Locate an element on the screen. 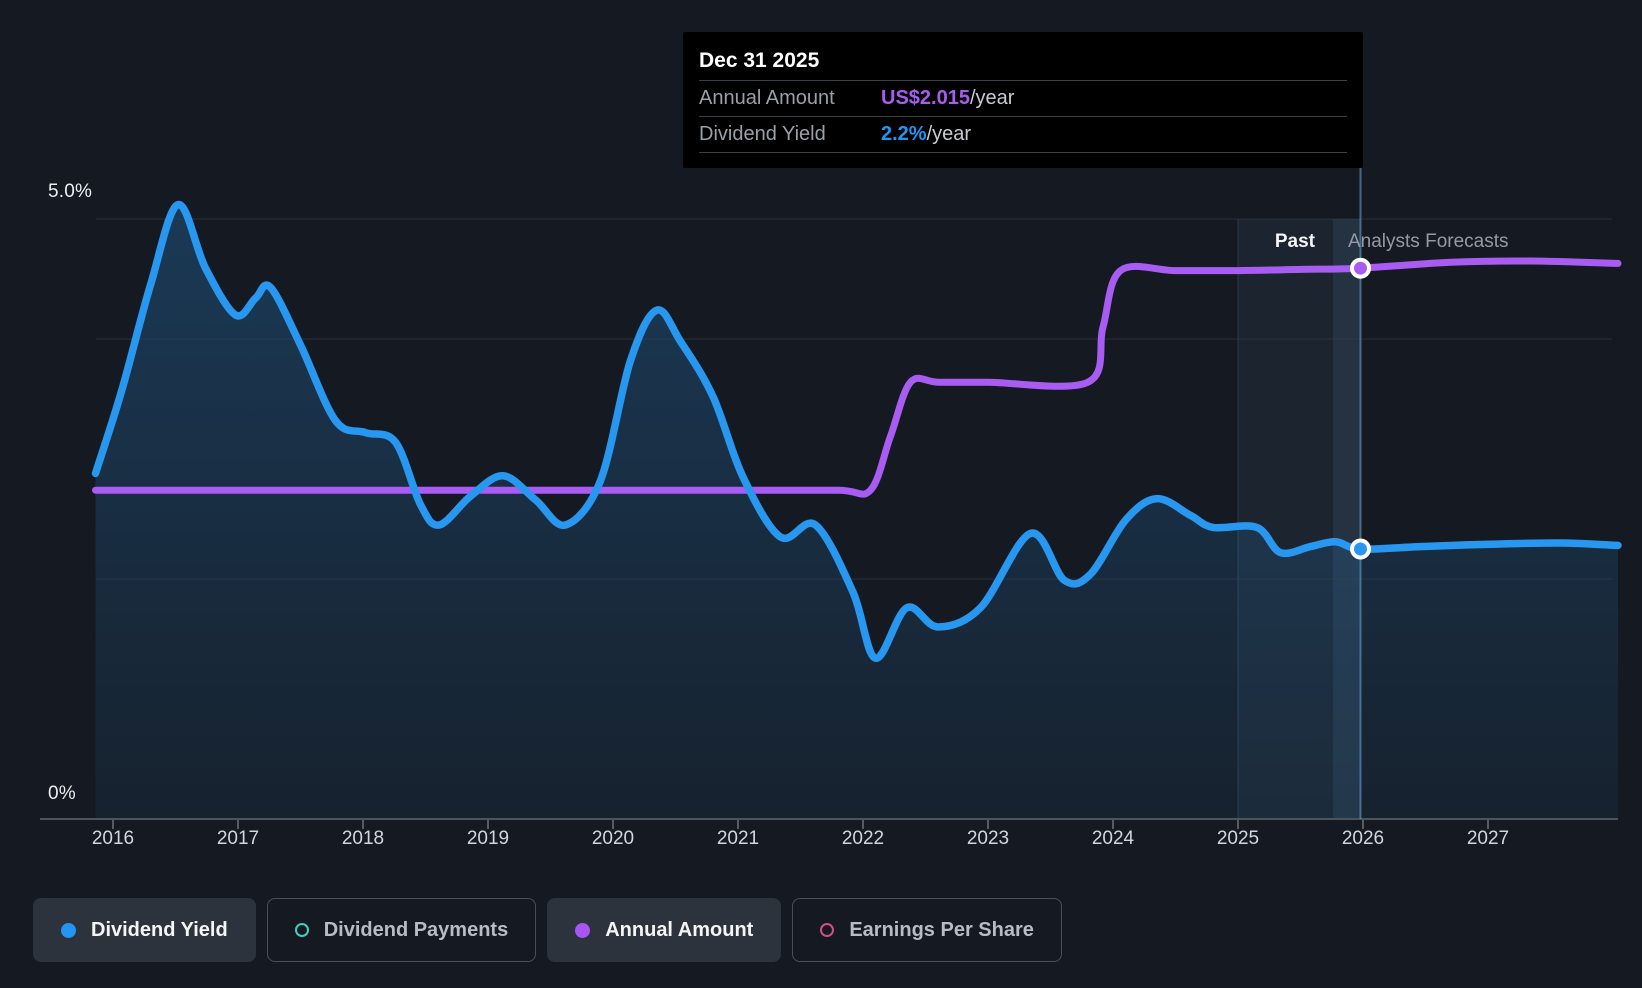 This screenshot has height=988, width=1642. x-axis-label: 2018 is located at coordinates (363, 838).